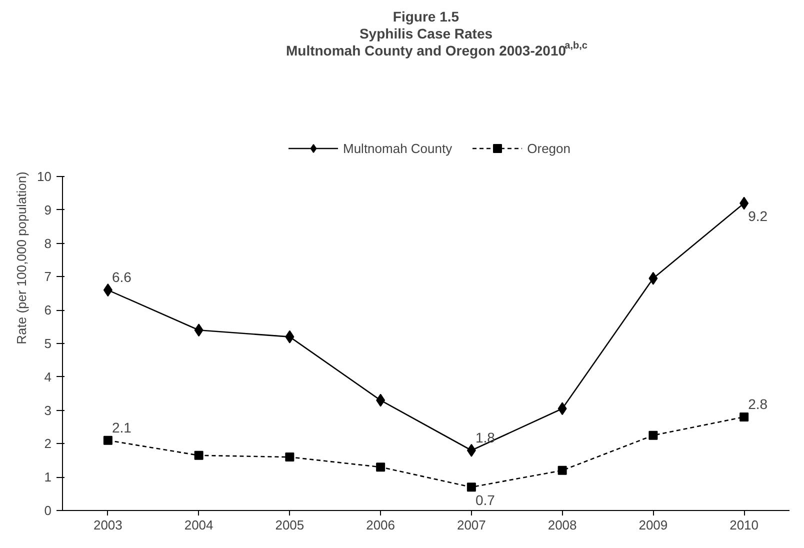  I want to click on y-tick-label: 0, so click(48, 510).